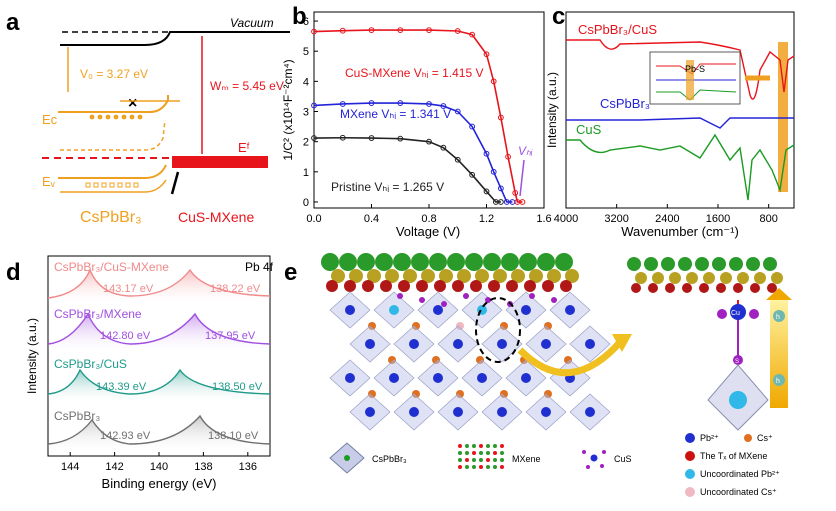 Image resolution: width=836 pixels, height=511 pixels. I want to click on axis-ticks-d: 144 142 140 138 136, so click(159, 462).